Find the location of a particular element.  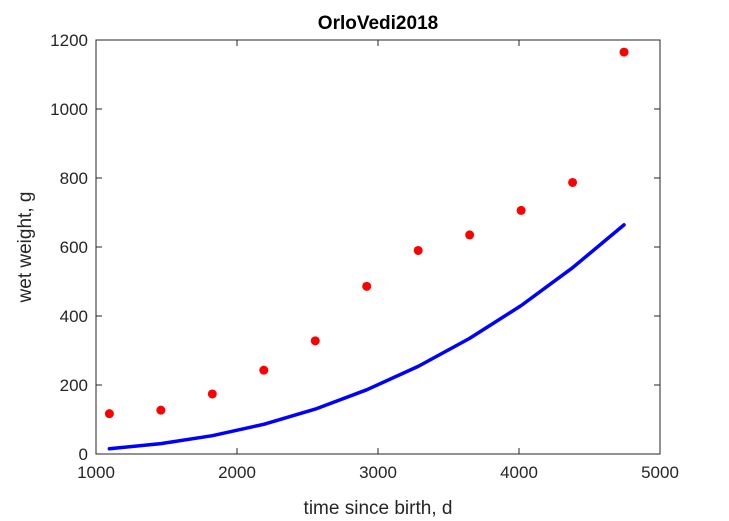

x-tick-label: 4000 is located at coordinates (519, 472).